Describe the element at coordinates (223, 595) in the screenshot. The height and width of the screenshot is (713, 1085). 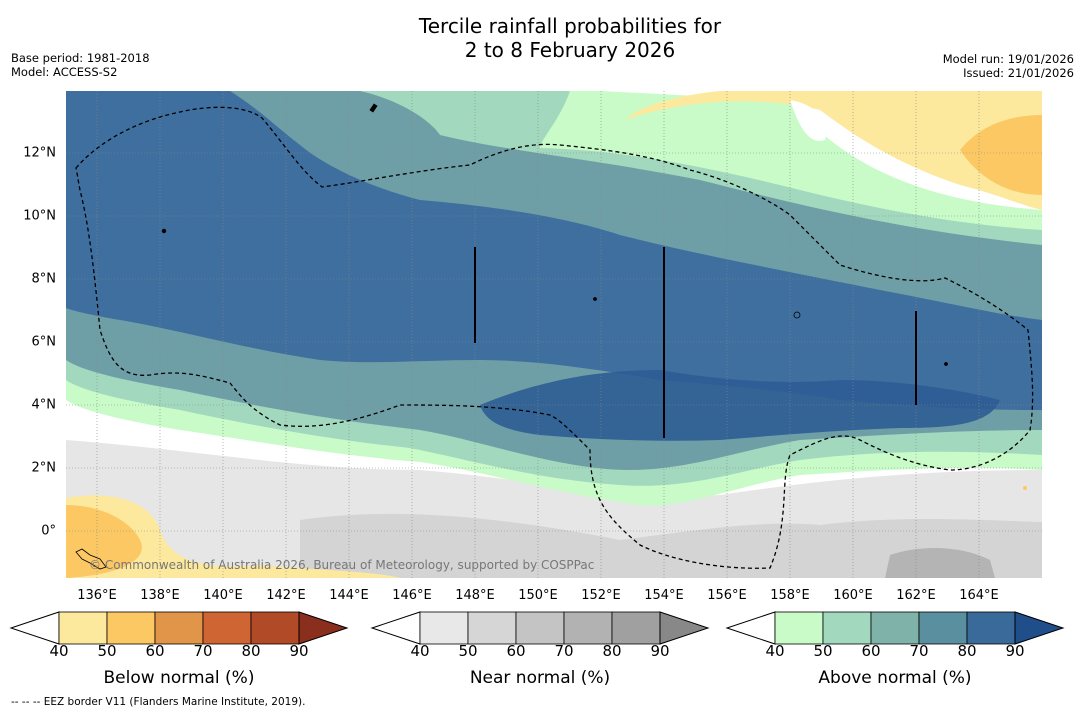
I see `x-tick: 140°E` at that location.